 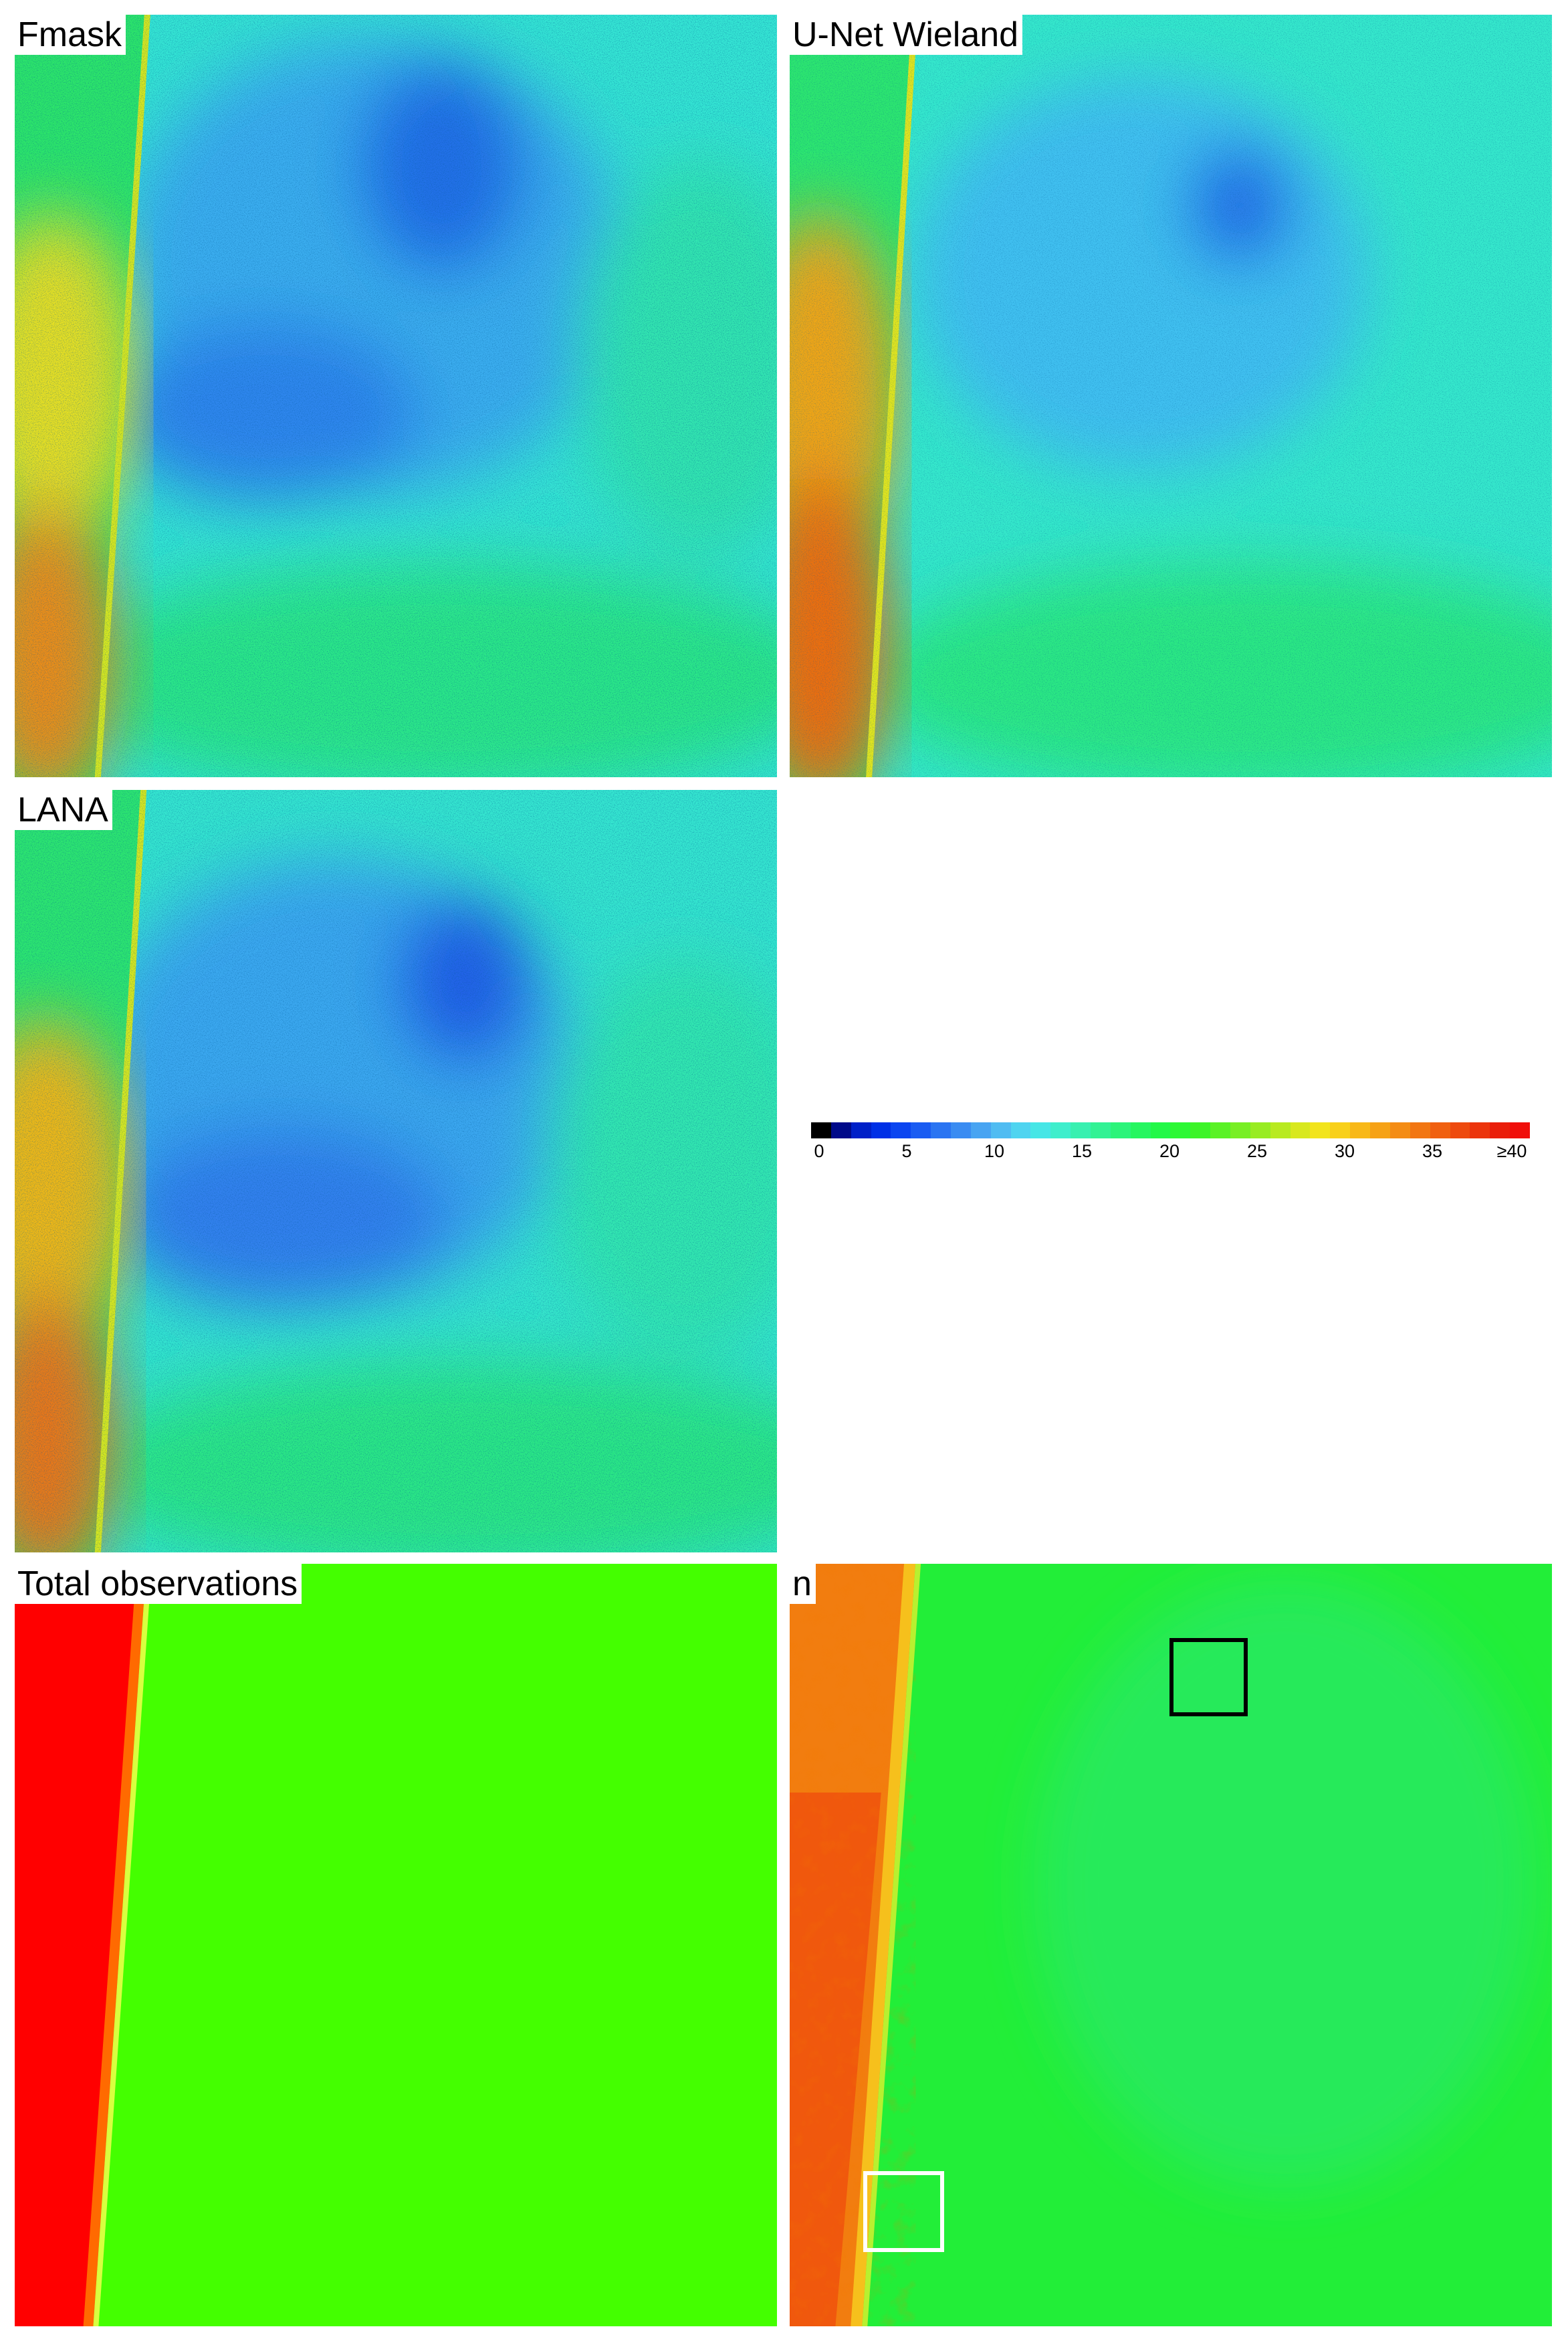 What do you see at coordinates (70, 35) in the screenshot?
I see `fmask-panel-label: Fmask` at bounding box center [70, 35].